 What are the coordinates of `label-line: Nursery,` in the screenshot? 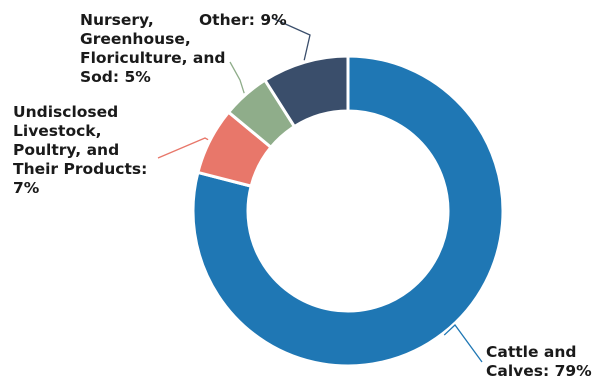 It's located at (117, 20).